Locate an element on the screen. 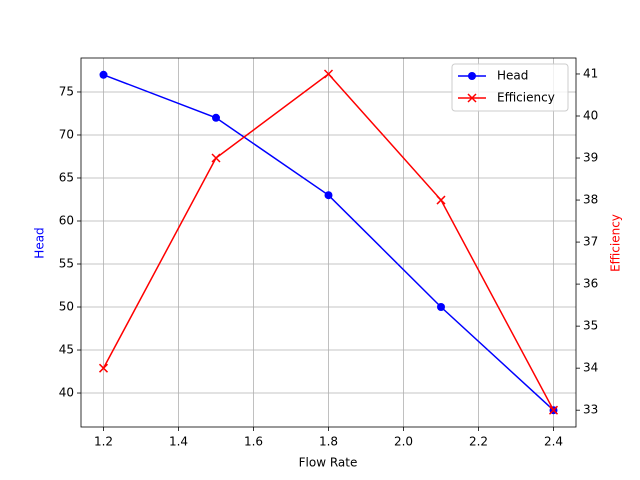 The height and width of the screenshot is (480, 640). y2-tick-label: 34 is located at coordinates (590, 368).